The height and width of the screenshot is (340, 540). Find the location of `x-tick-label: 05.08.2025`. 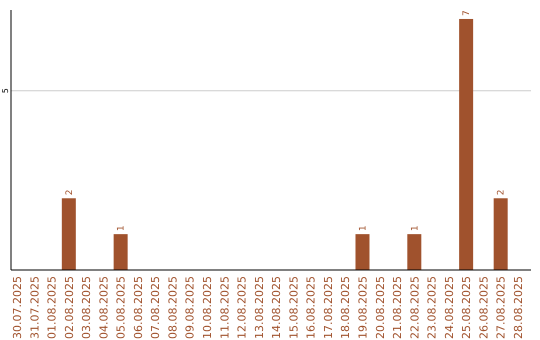

x-tick-label: 05.08.2025 is located at coordinates (121, 307).